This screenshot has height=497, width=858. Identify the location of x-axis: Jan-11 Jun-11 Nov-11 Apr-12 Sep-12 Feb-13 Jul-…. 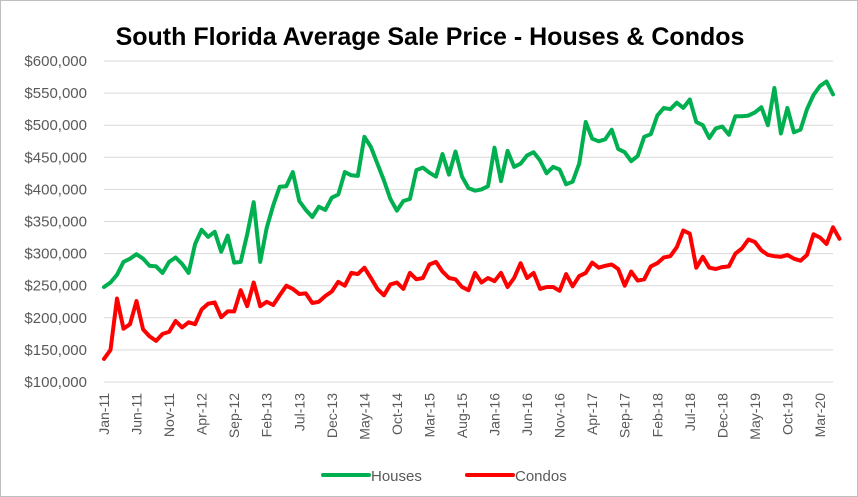
(464, 410).